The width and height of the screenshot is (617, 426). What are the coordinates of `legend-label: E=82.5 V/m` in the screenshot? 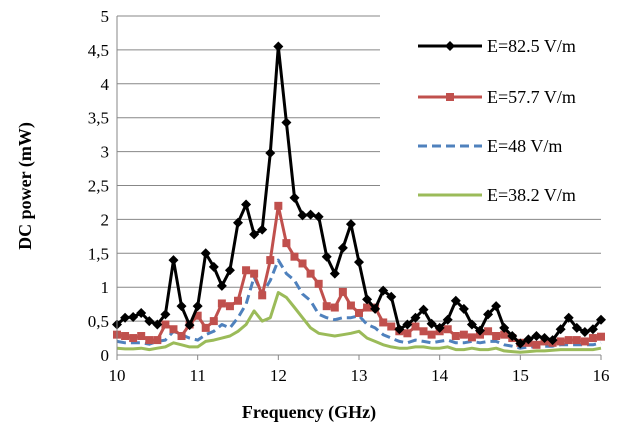 It's located at (531, 46).